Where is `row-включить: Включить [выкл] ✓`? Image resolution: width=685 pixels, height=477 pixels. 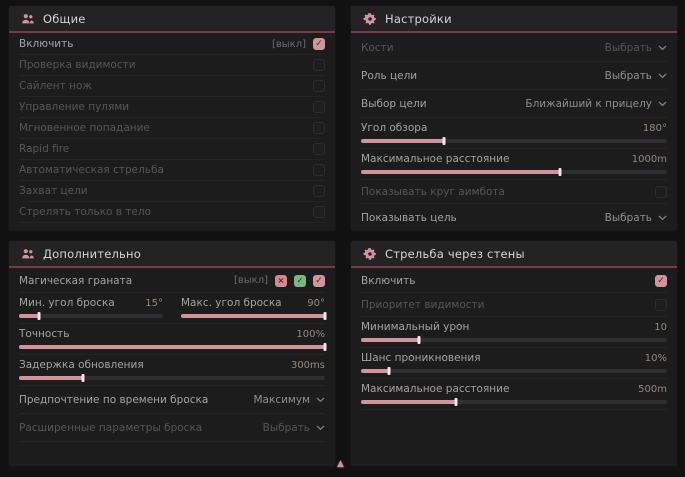 row-включить: Включить [выкл] ✓ is located at coordinates (172, 44).